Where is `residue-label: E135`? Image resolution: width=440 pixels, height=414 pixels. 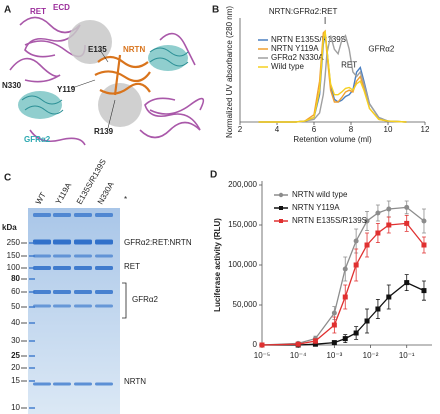
residue-label: E135 is located at coordinates (97, 49).